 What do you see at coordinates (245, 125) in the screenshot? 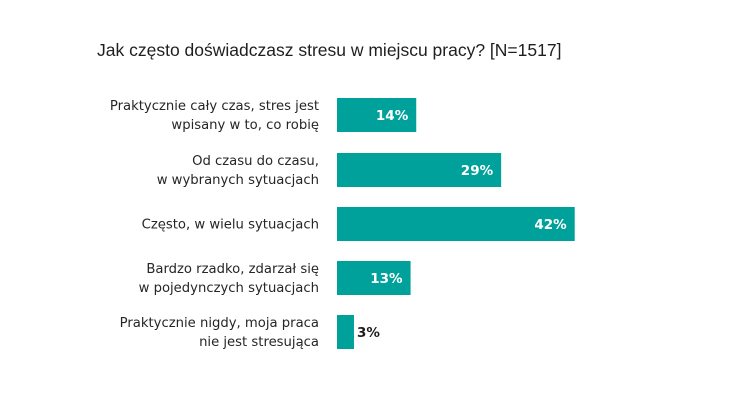
I see `category-label-1-line-2: wpisany w to, co robię` at bounding box center [245, 125].